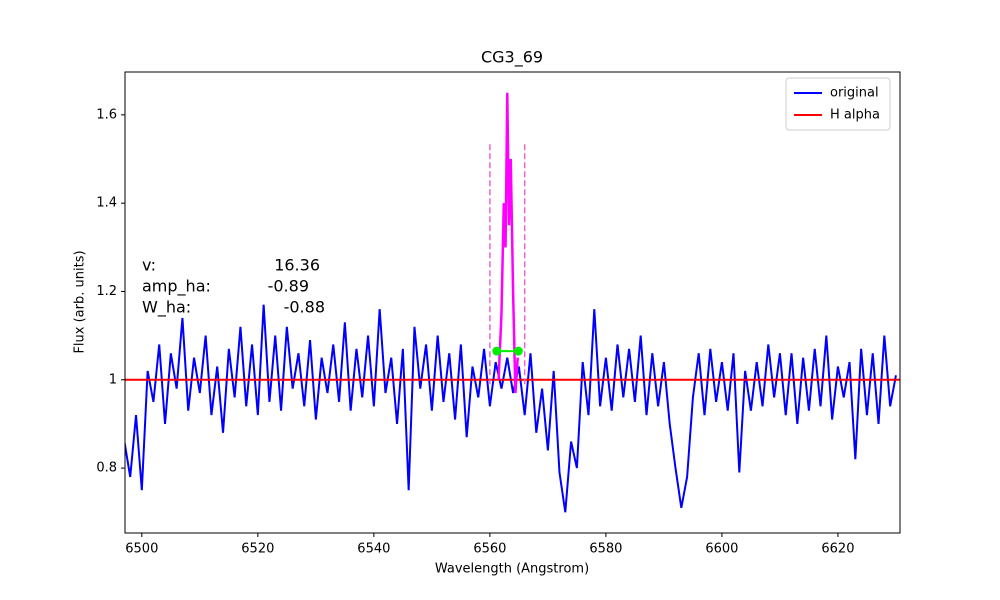  I want to click on x-tick-label: 6600, so click(721, 549).